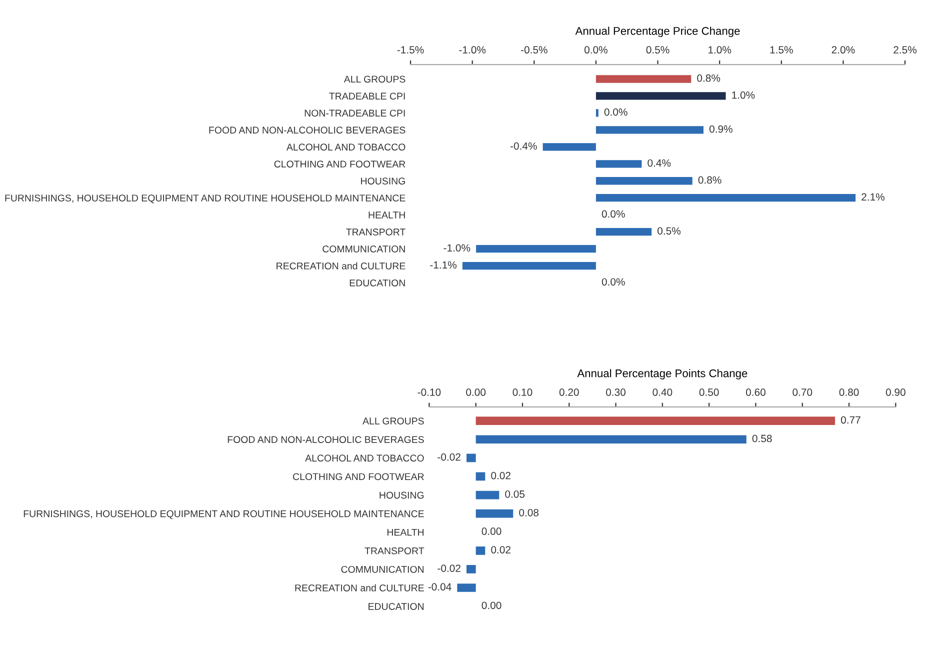 This screenshot has width=933, height=646. Describe the element at coordinates (429, 392) in the screenshot. I see `x-tick-label: -0.10` at that location.